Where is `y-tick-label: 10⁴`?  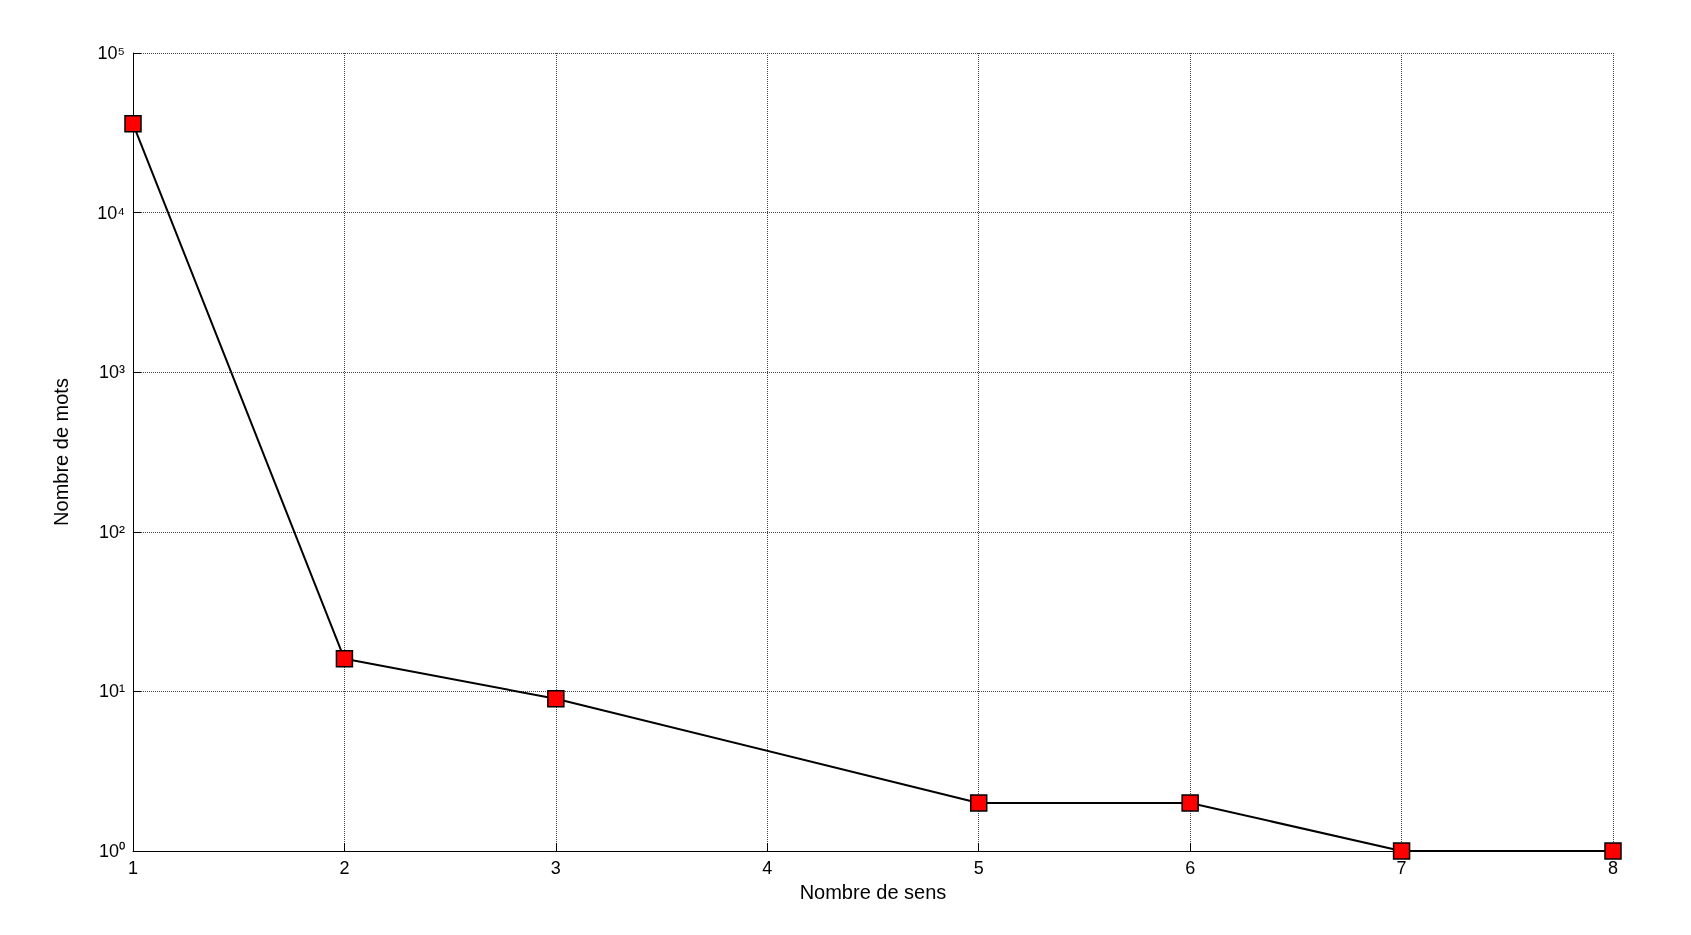 y-tick-label: 10⁴ is located at coordinates (111, 212).